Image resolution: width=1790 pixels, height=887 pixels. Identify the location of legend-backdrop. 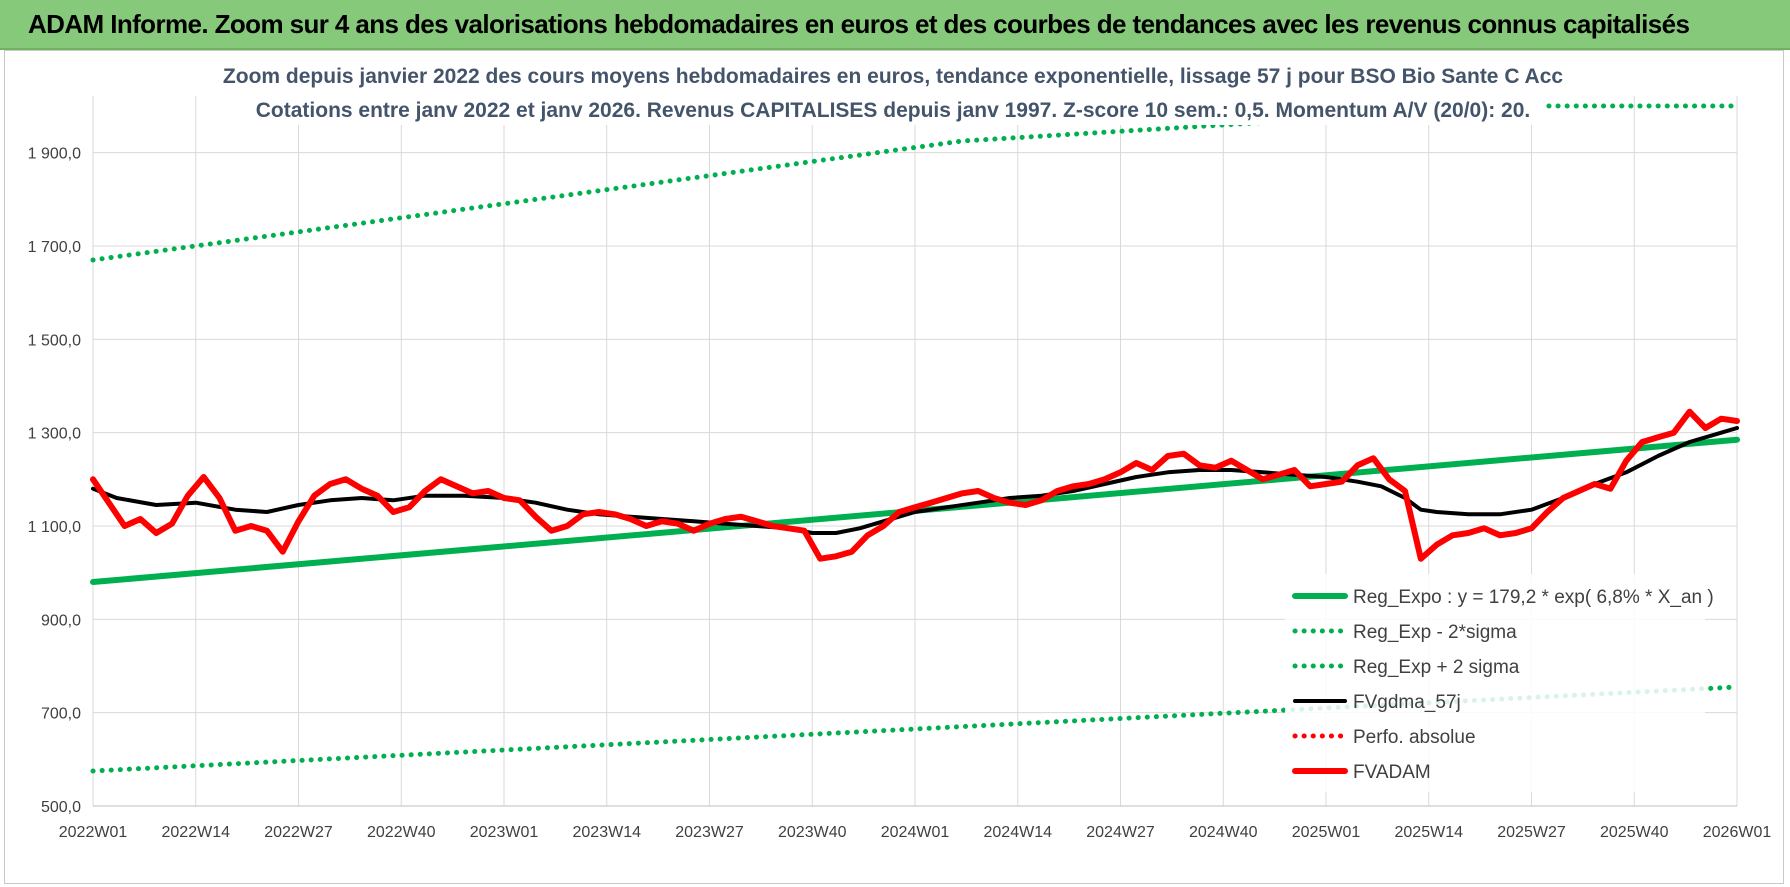
(1495, 683).